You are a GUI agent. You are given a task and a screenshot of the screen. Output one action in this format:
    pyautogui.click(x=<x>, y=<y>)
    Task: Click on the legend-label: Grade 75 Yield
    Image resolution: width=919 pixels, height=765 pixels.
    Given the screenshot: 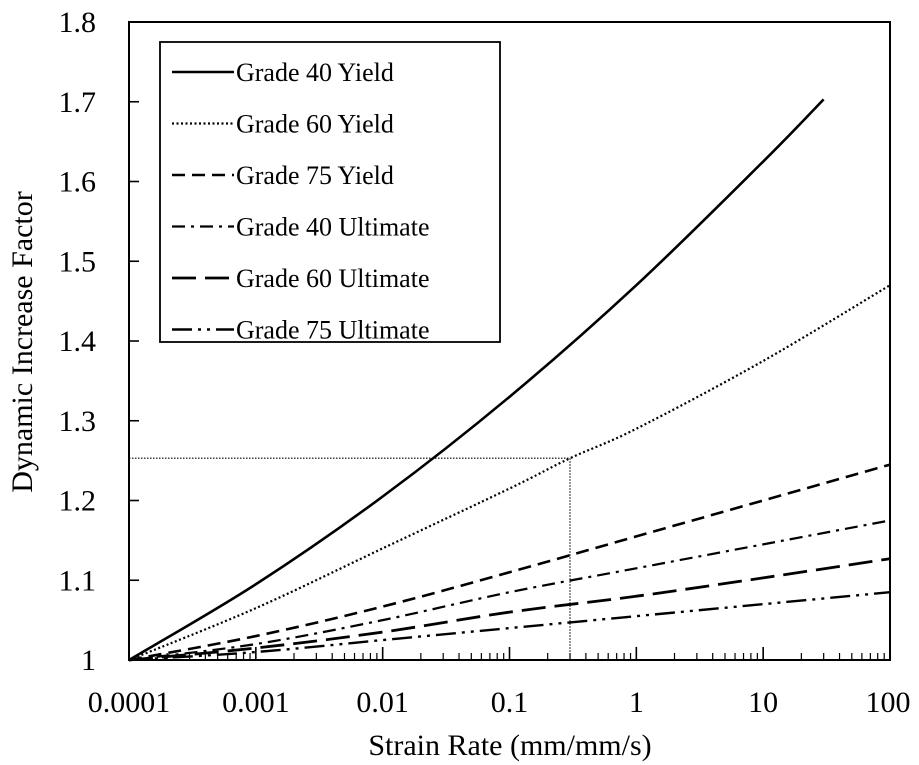 What is the action you would take?
    pyautogui.click(x=315, y=175)
    